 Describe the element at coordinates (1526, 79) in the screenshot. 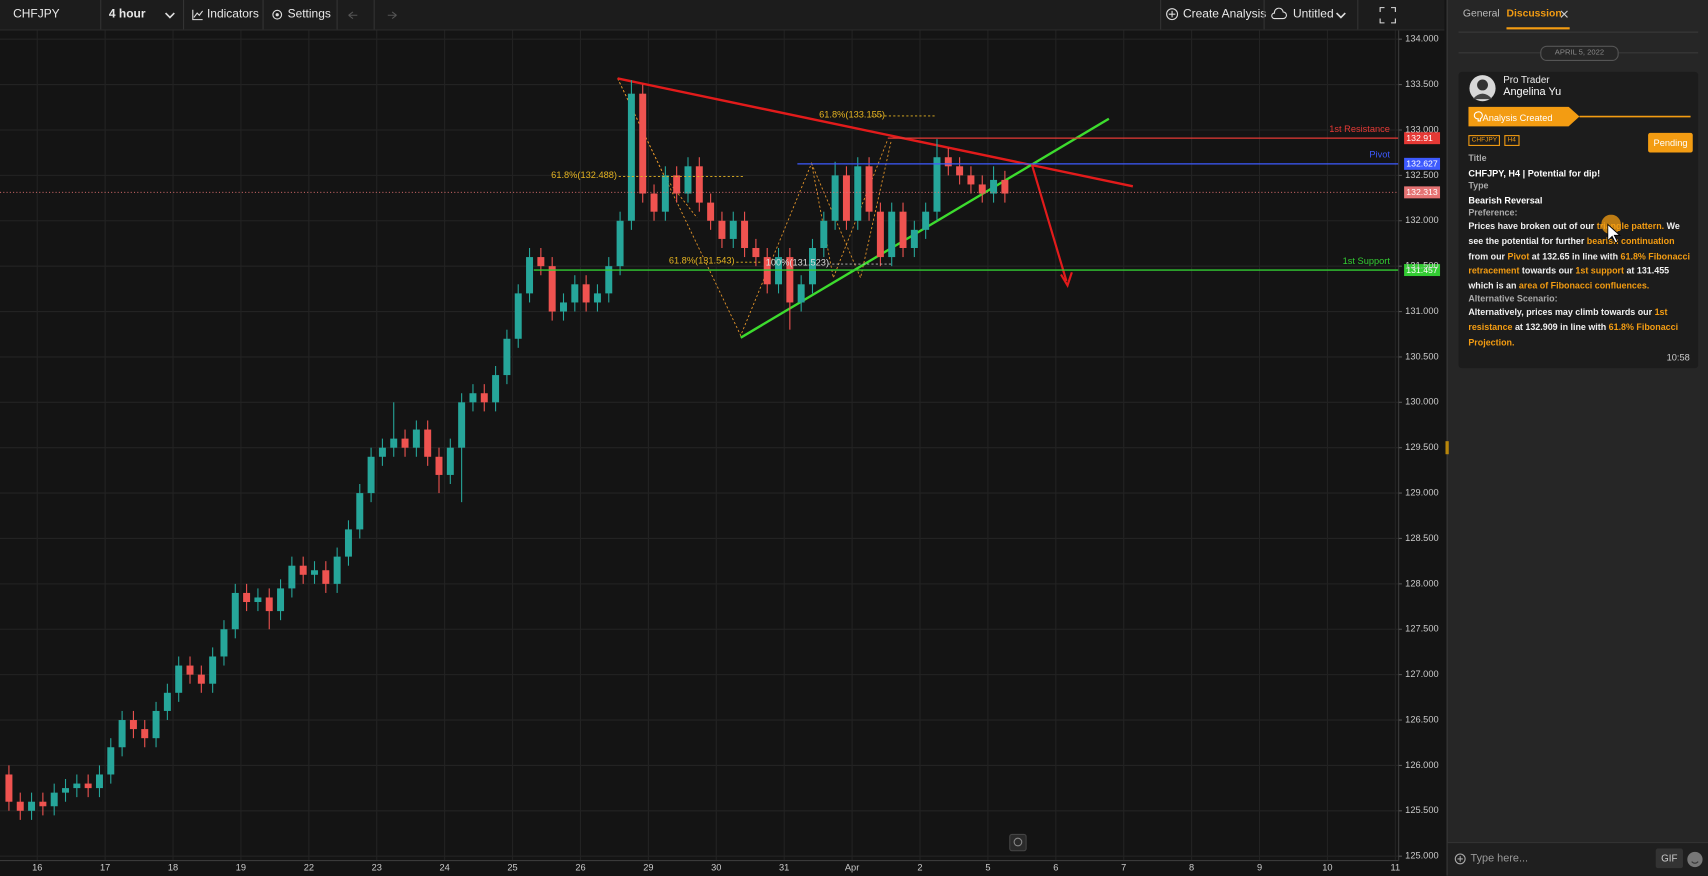

I see `author-role: Pro Trader` at that location.